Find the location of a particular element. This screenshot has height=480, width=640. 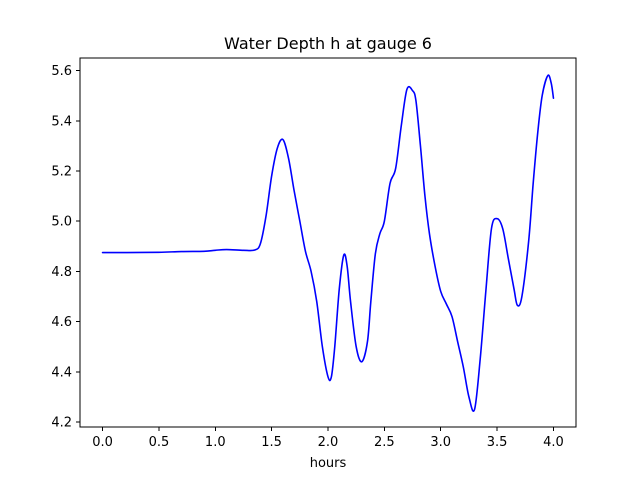

y-tick-label: 5.4 is located at coordinates (61, 121).